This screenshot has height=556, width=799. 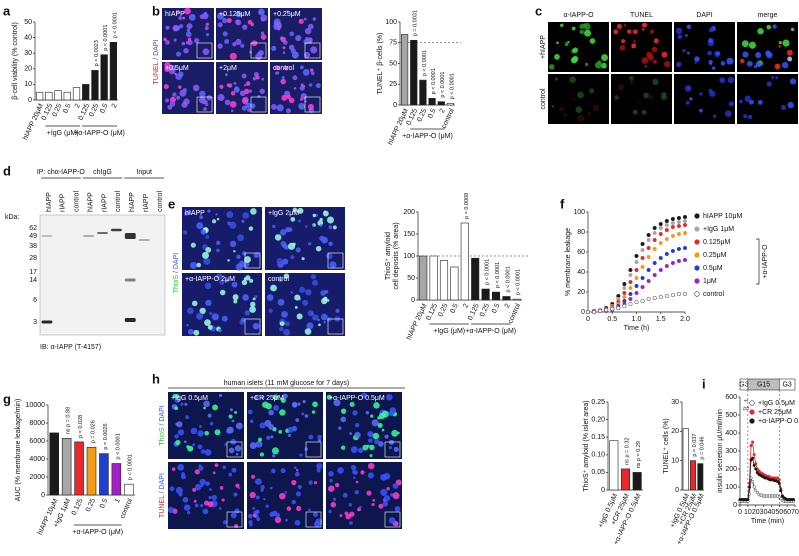 I want to click on y-tick-label: 400, so click(x=731, y=433).